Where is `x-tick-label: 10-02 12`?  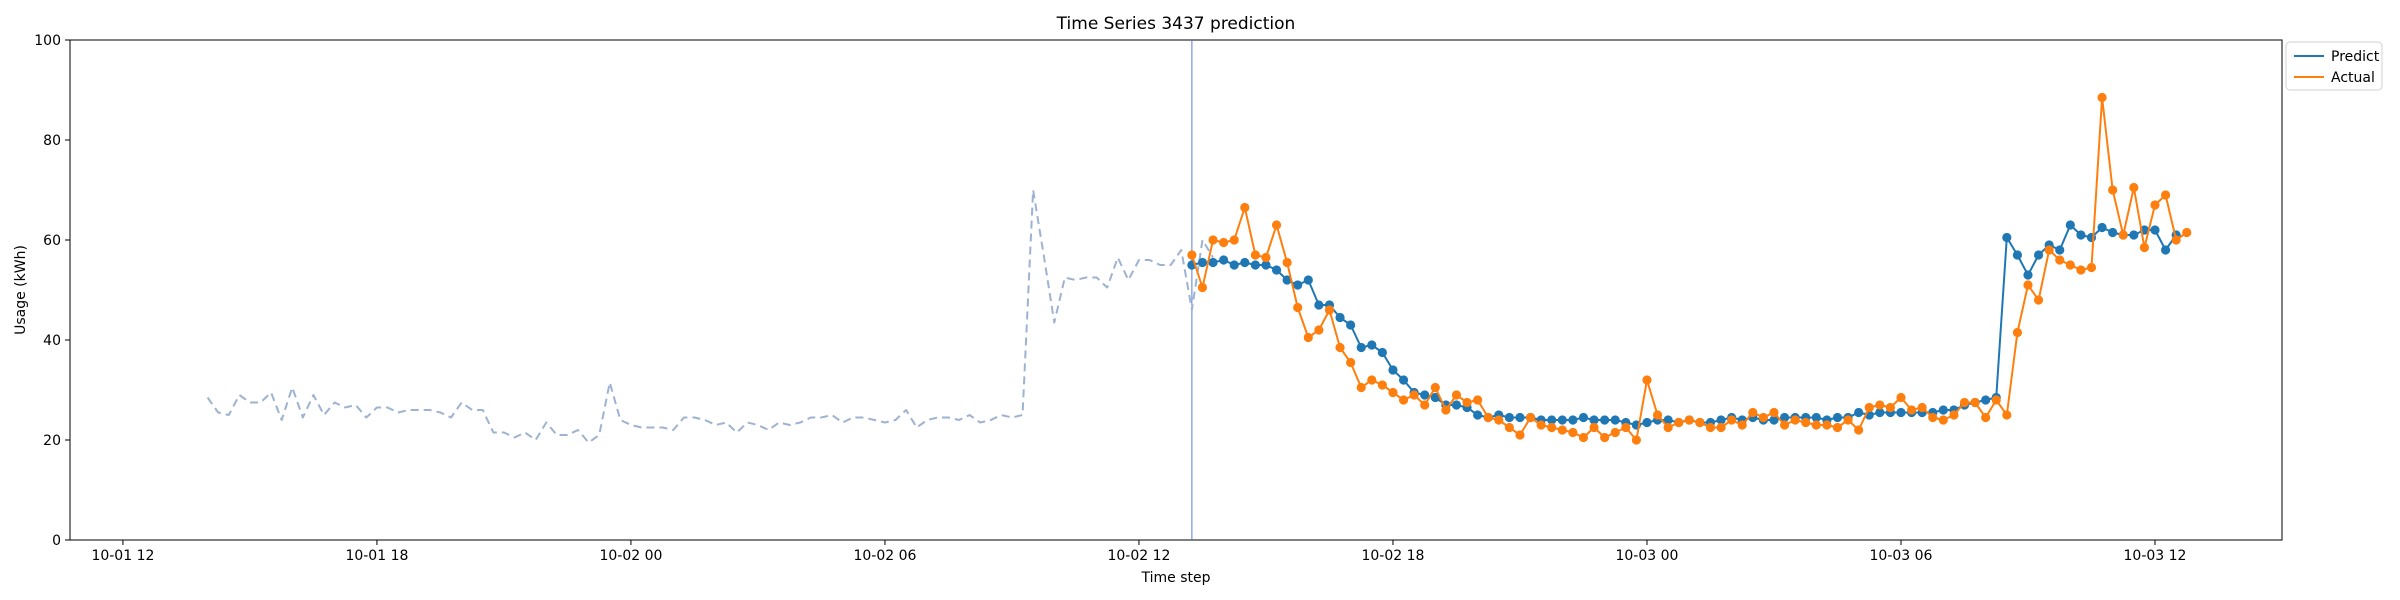
x-tick-label: 10-02 12 is located at coordinates (1138, 556).